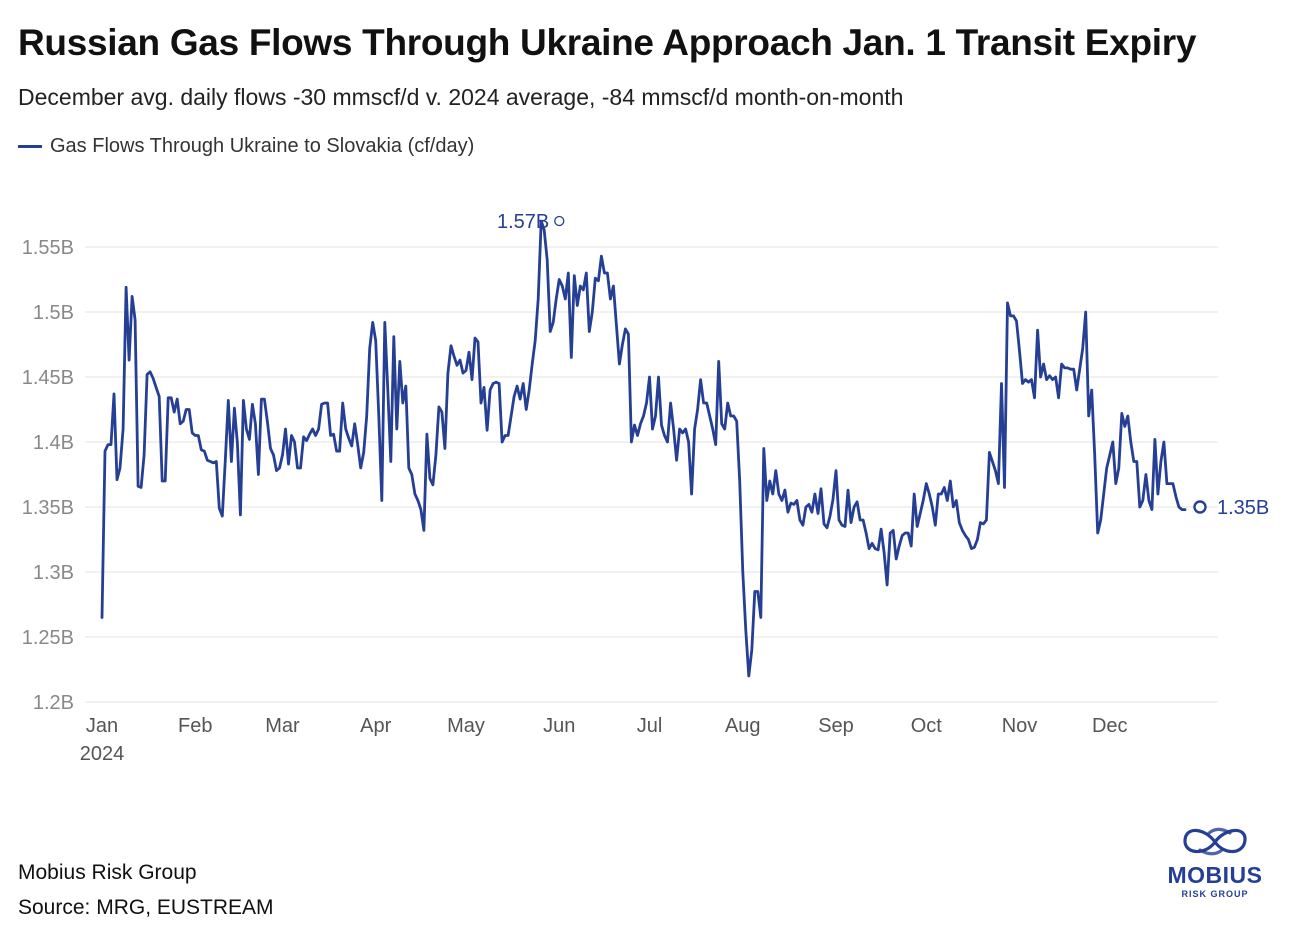 This screenshot has width=1292, height=938. What do you see at coordinates (146, 907) in the screenshot?
I see `footer-source: Source: MRG, EUSTREAM` at bounding box center [146, 907].